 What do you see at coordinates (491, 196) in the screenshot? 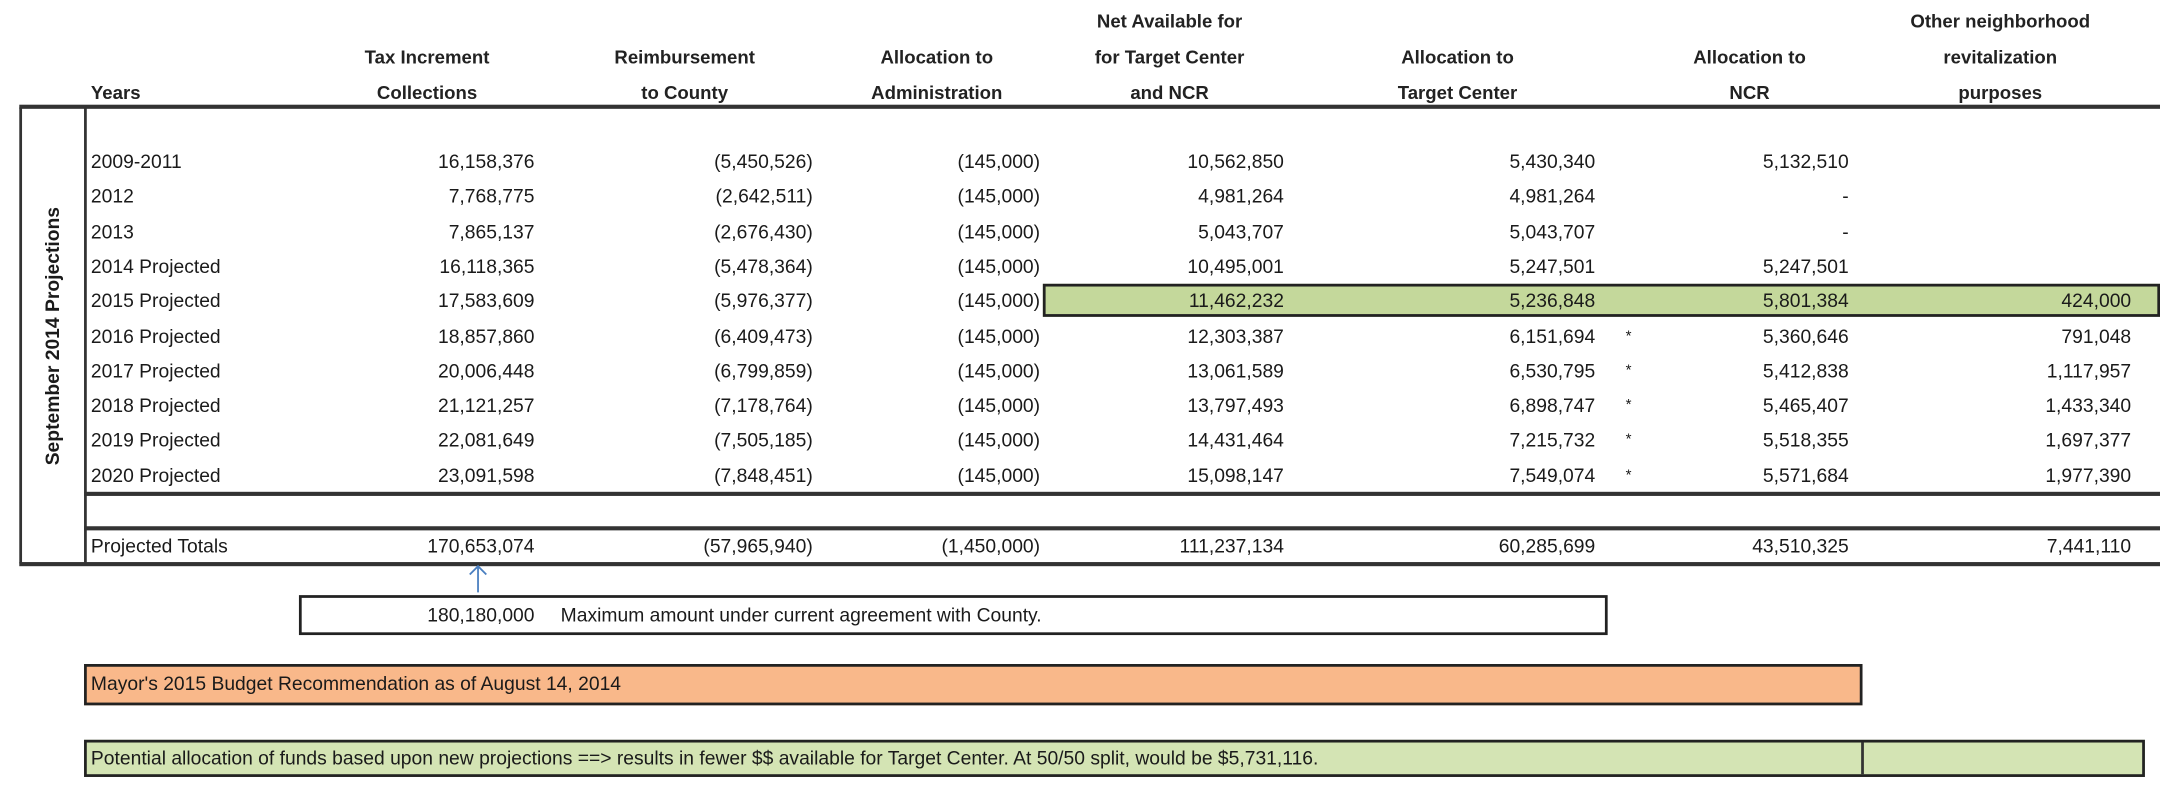
I see `cell-tax: 7,768,775` at bounding box center [491, 196].